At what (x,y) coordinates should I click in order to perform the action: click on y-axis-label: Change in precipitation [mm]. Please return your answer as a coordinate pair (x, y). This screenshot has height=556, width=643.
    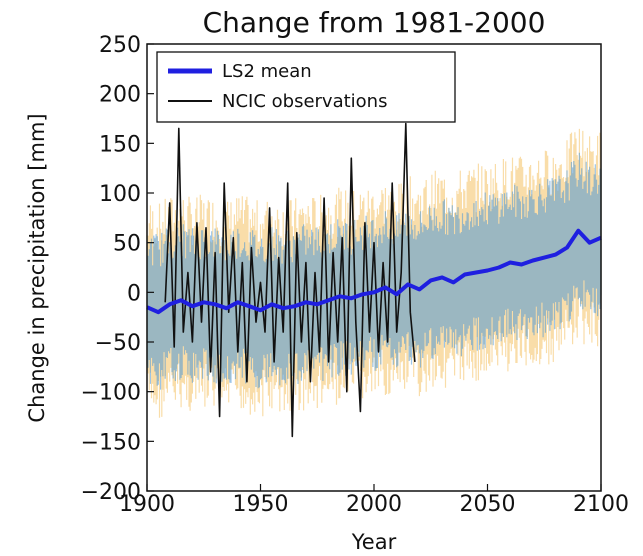
    Looking at the image, I should click on (37, 267).